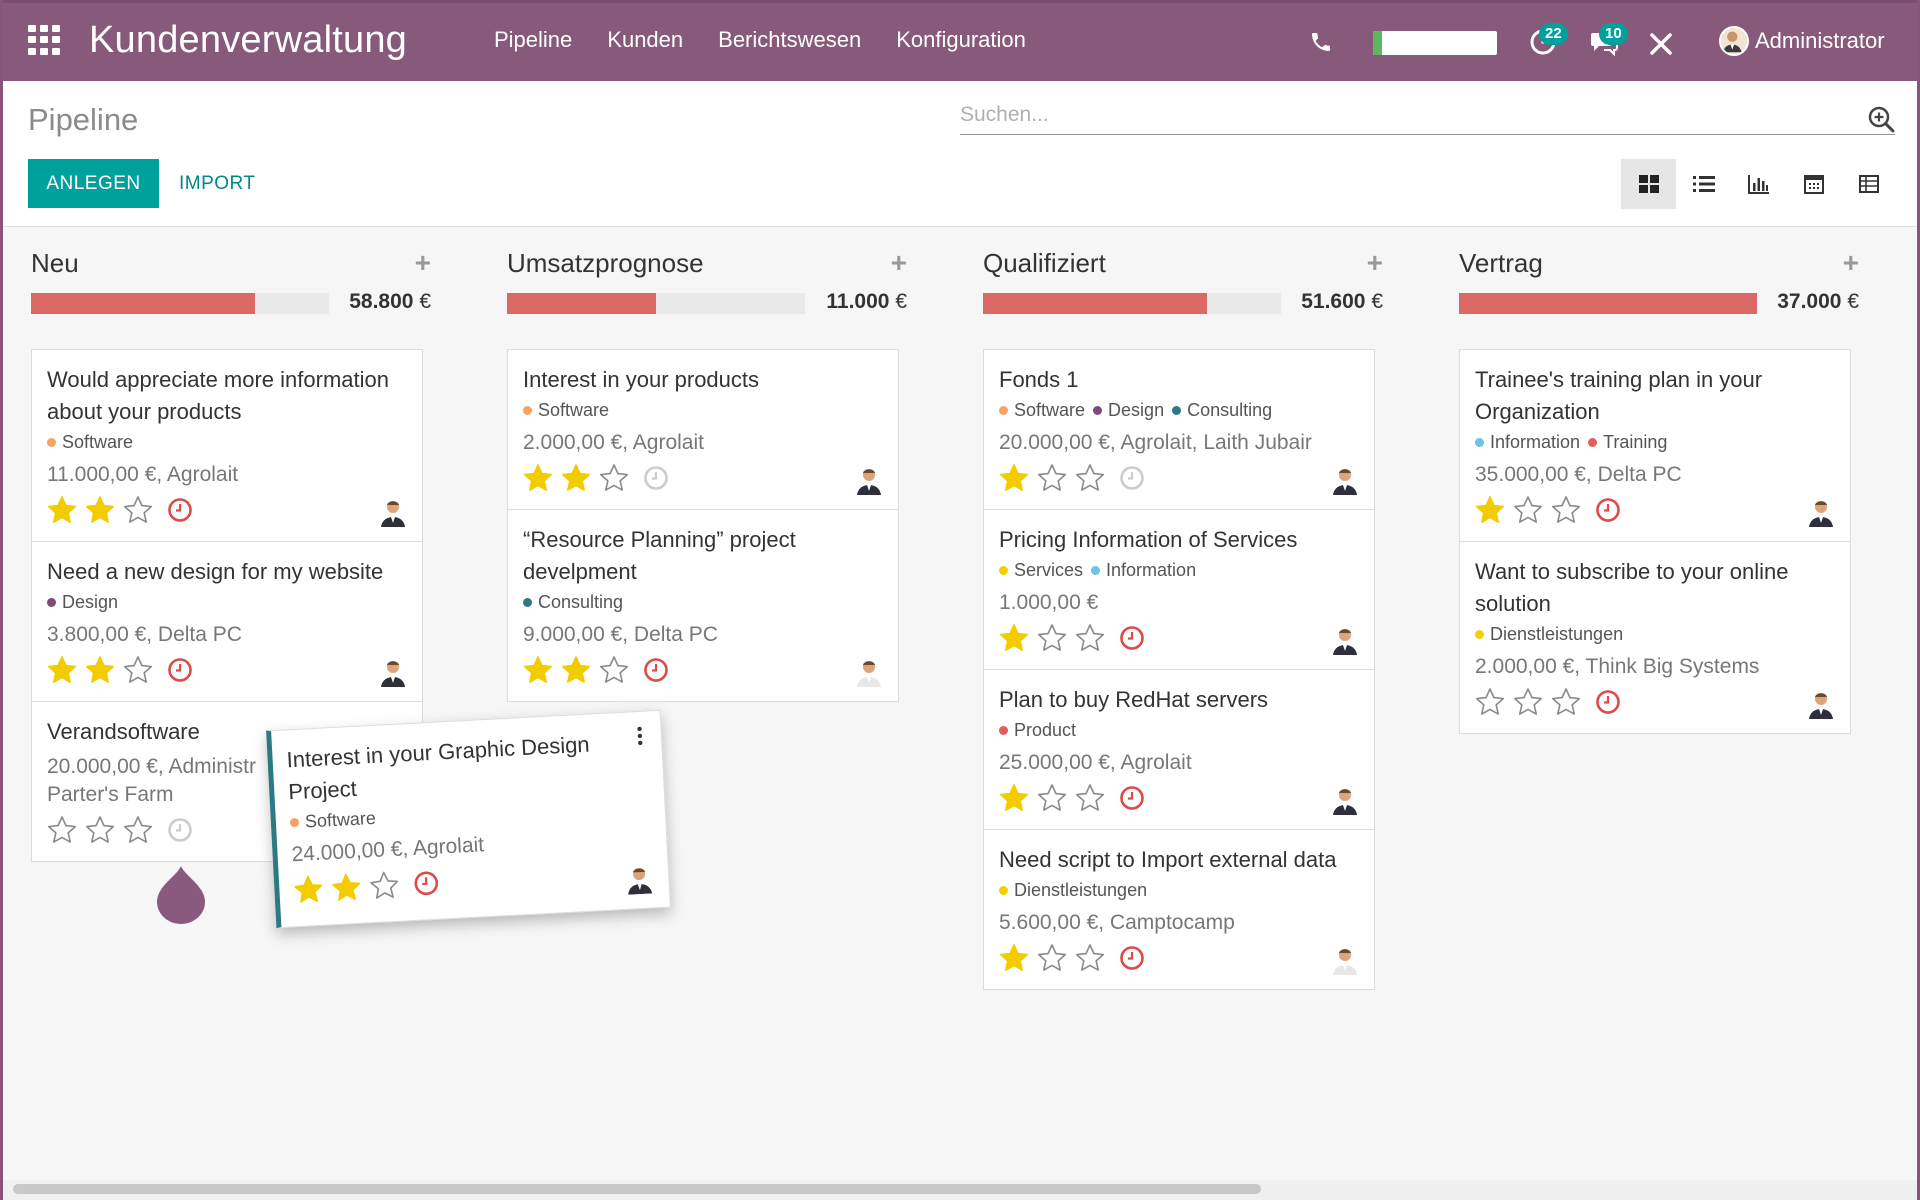 The height and width of the screenshot is (1200, 1920). I want to click on menu-item-kunden: Kunden, so click(645, 39).